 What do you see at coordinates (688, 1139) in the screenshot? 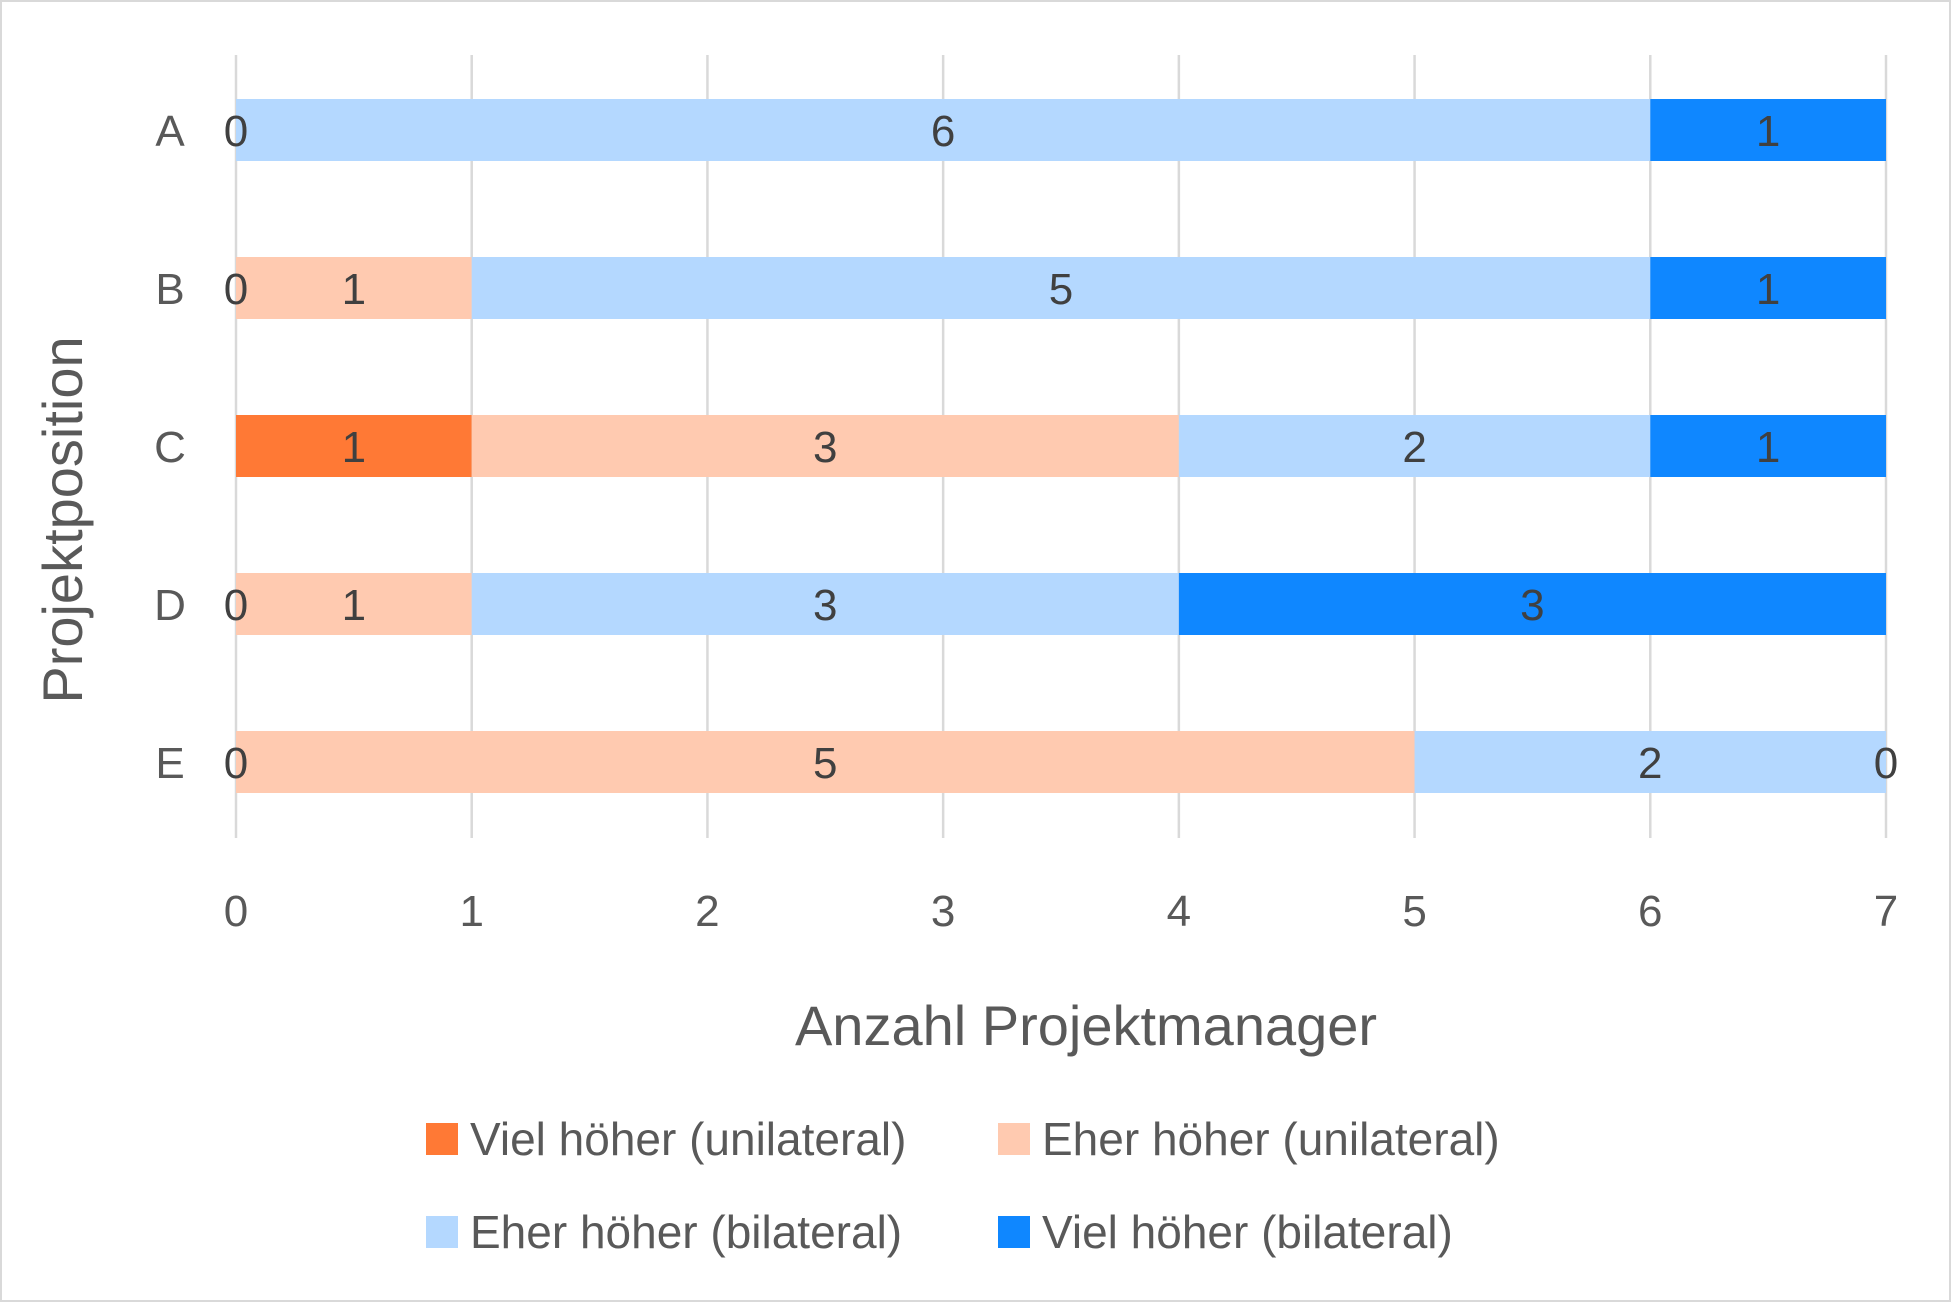
I see `legend-label-0: Viel höher (unilateral)` at bounding box center [688, 1139].